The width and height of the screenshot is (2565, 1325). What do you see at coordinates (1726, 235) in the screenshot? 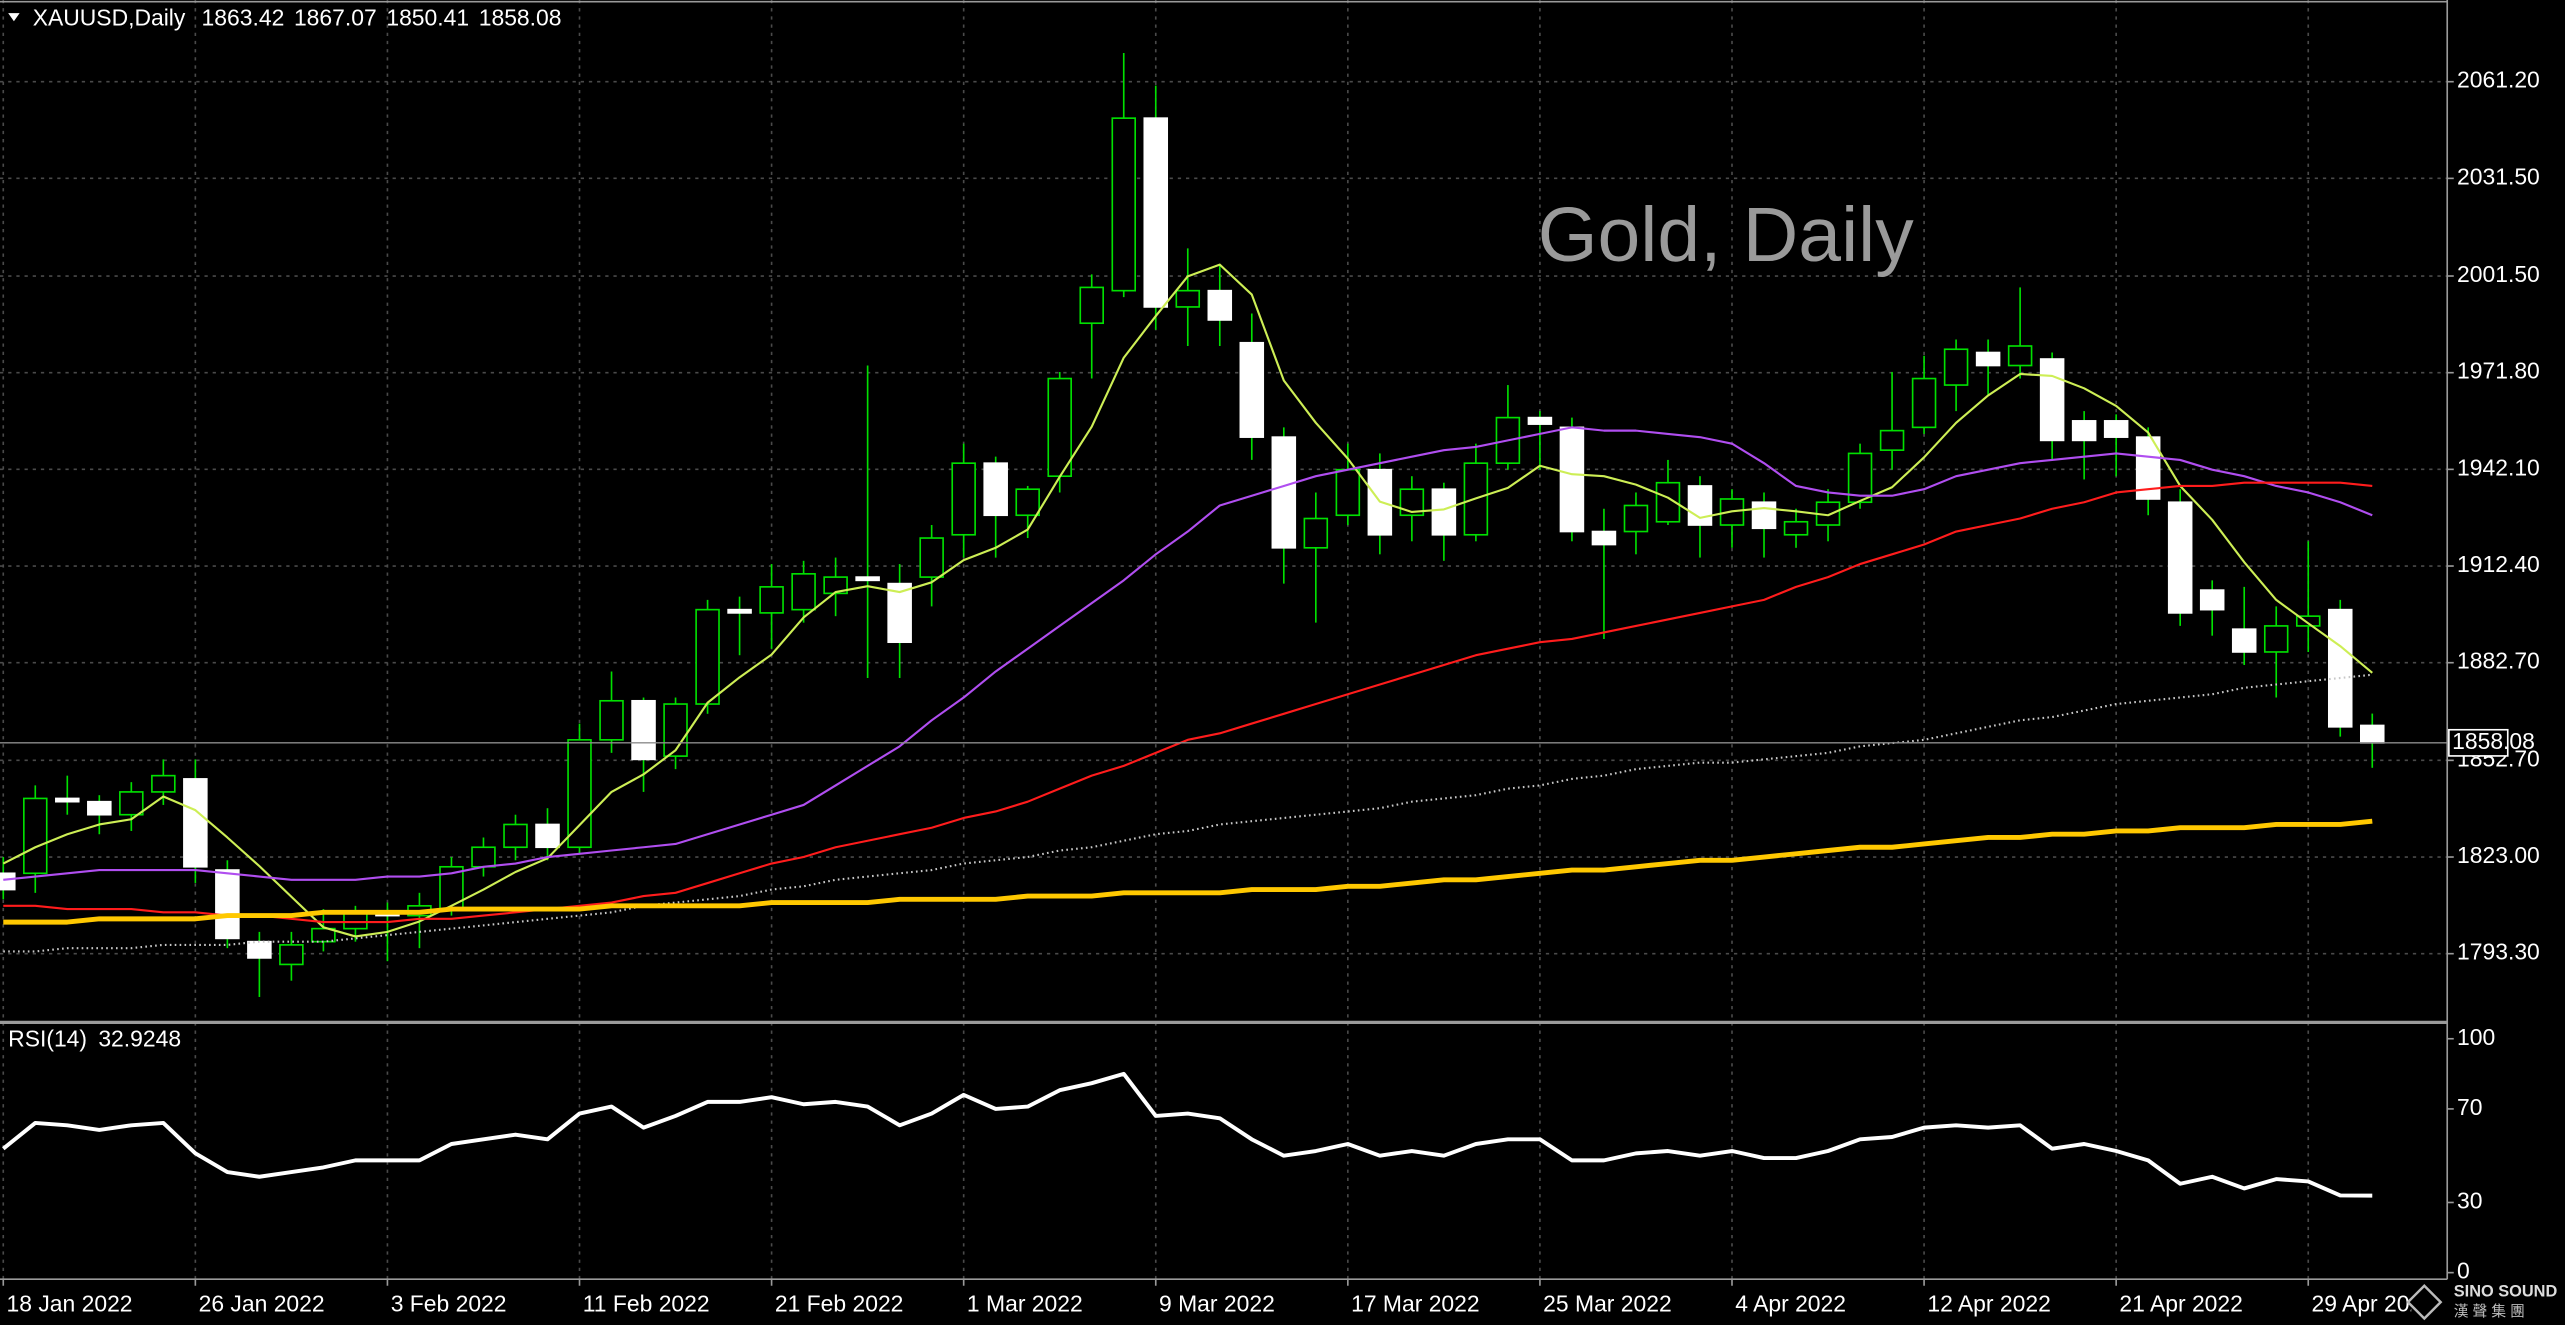
I see `watermark: Gold, Daily` at bounding box center [1726, 235].